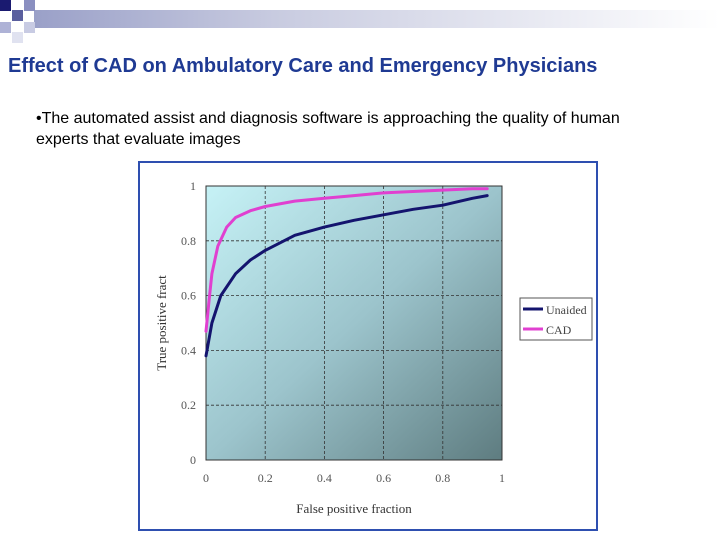 This screenshot has width=720, height=540. Describe the element at coordinates (193, 186) in the screenshot. I see `y-tick-label: 1` at that location.